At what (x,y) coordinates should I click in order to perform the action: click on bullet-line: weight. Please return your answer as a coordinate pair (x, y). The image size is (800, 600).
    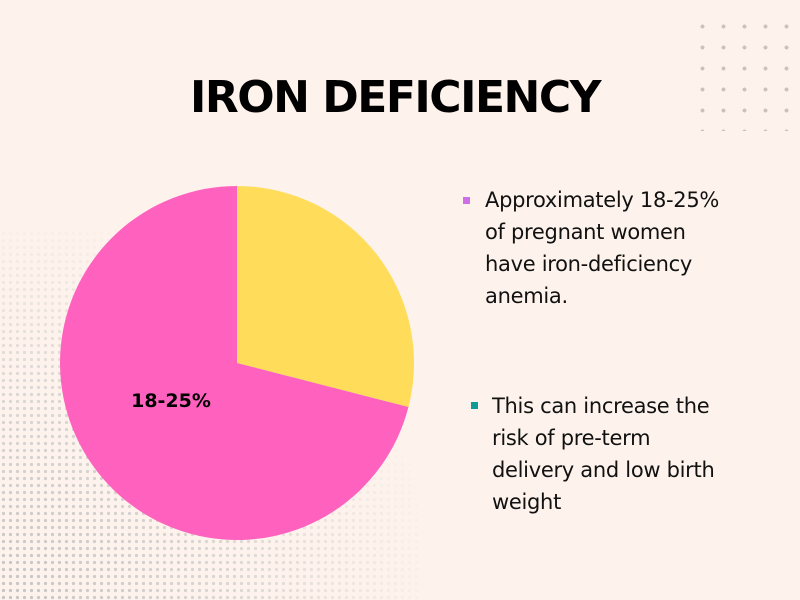
    Looking at the image, I should click on (527, 502).